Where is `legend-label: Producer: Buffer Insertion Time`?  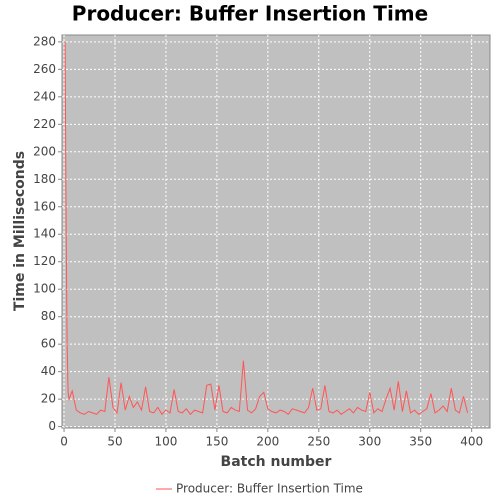
legend-label: Producer: Buffer Insertion Time is located at coordinates (269, 489).